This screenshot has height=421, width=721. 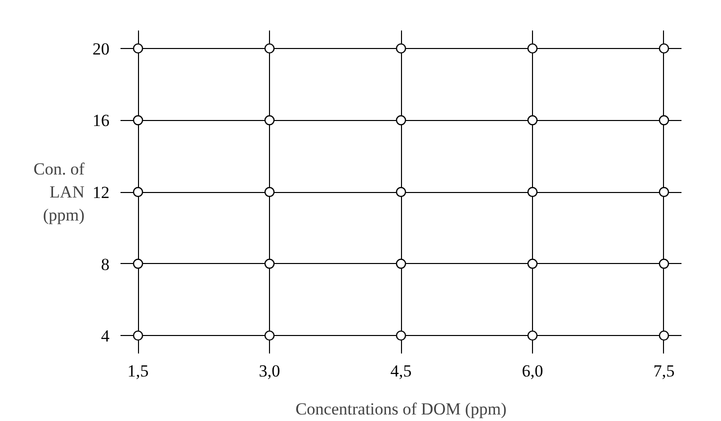 What do you see at coordinates (664, 371) in the screenshot?
I see `x-tick-label: 7,5` at bounding box center [664, 371].